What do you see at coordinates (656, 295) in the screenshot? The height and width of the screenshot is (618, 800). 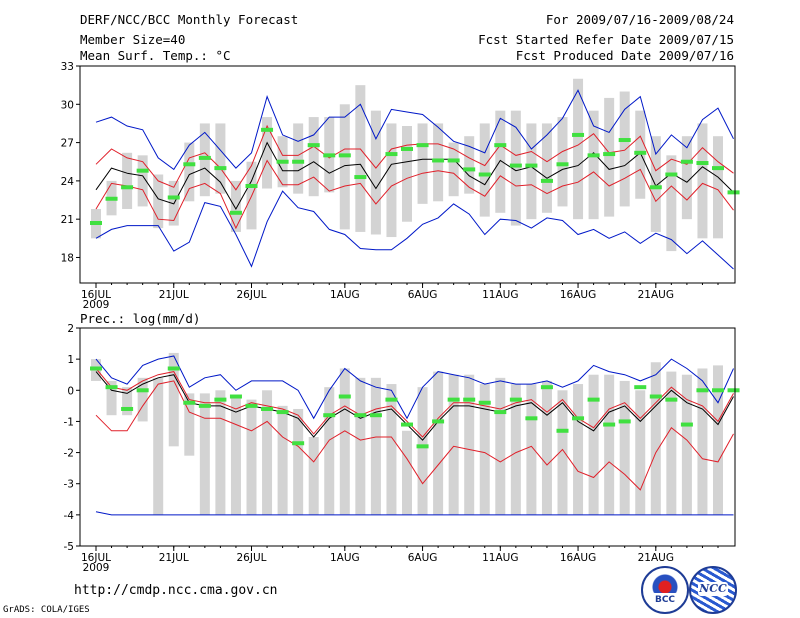 I see `x-tick-label: 21AUG` at bounding box center [656, 295].